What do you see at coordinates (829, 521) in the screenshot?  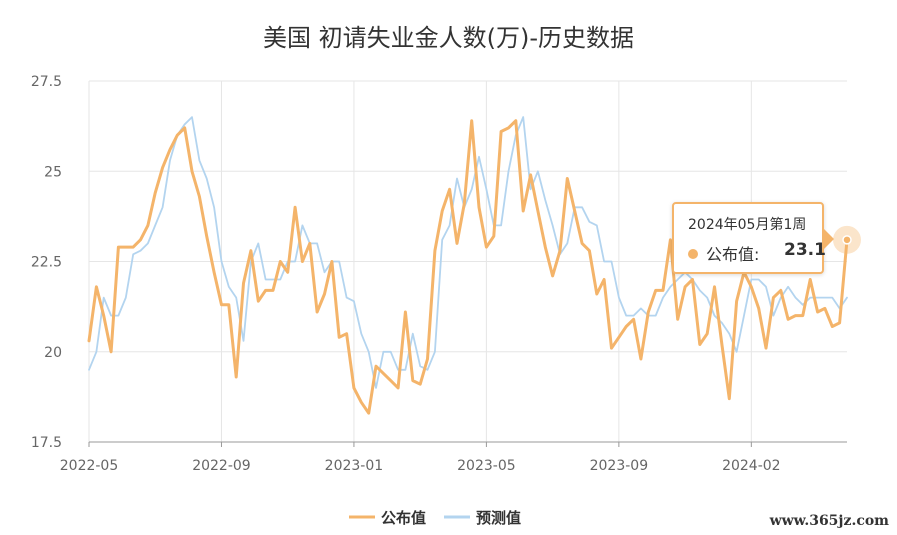 I see `watermark: www.365jz.com` at bounding box center [829, 521].